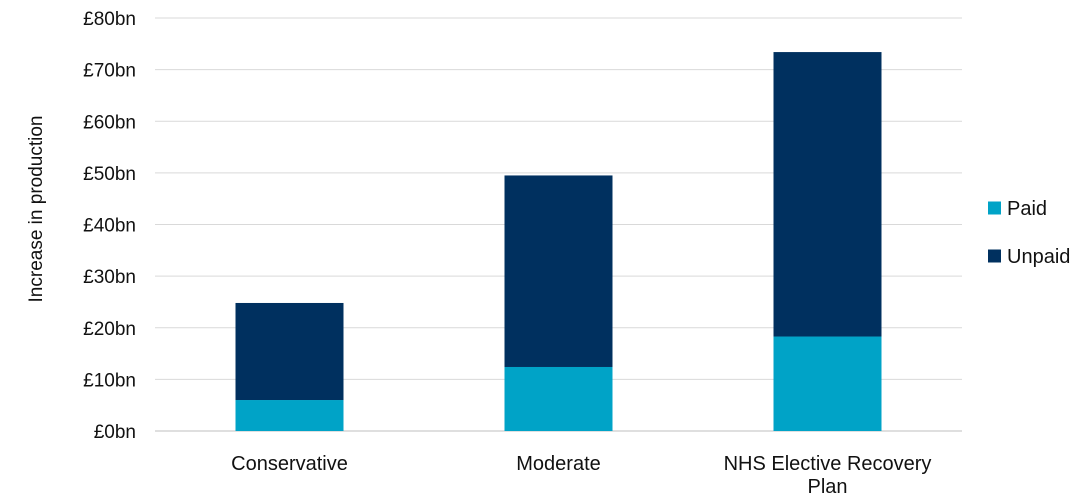 This screenshot has width=1091, height=498. Describe the element at coordinates (109, 329) in the screenshot. I see `y-tick-label: £20bn` at that location.